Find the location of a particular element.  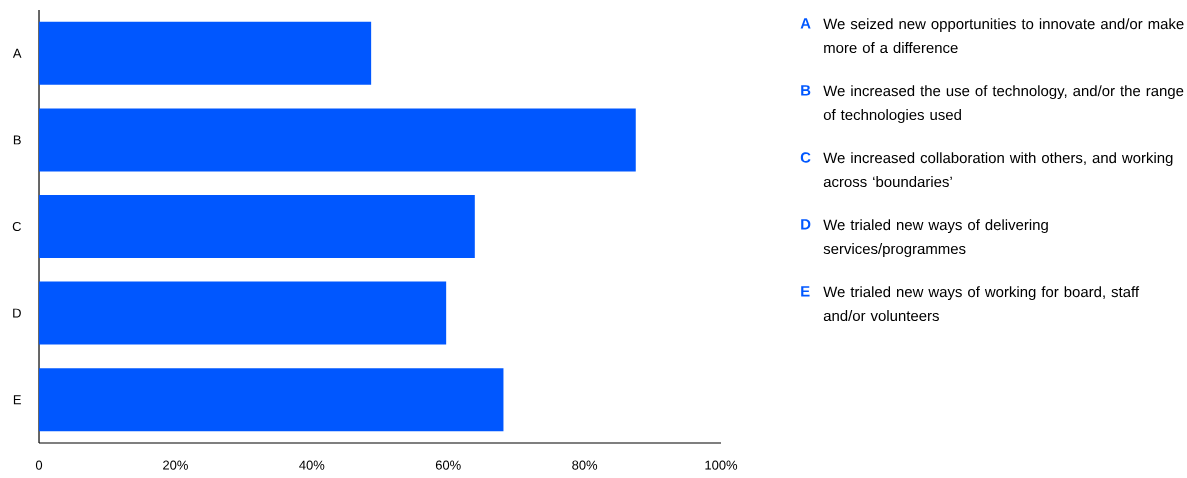

y-tick-label: C is located at coordinates (16, 226).